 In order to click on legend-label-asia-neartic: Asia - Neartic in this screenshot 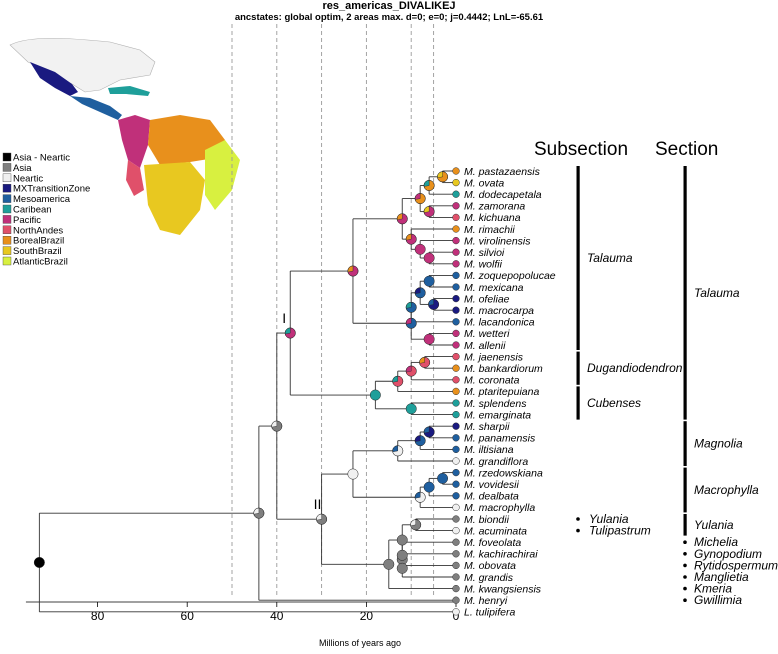, I will do `click(41, 158)`.